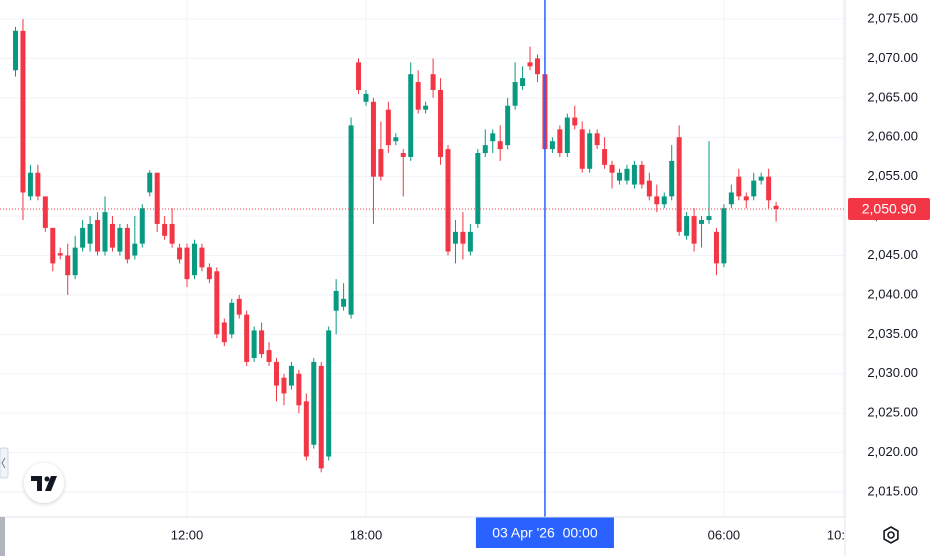  I want to click on tradingview-logo, so click(44, 483).